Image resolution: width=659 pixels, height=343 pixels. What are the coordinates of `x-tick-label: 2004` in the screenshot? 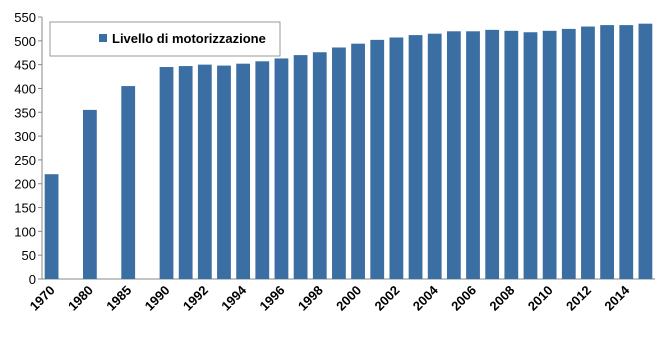 It's located at (426, 298).